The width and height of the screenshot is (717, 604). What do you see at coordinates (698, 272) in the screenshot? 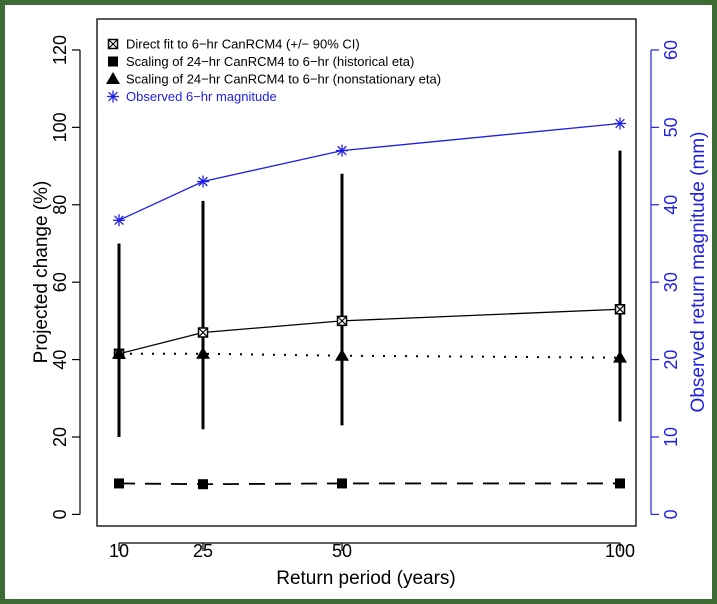
I see `y-axis-right-title: Observed return magnitude (mm)` at bounding box center [698, 272].